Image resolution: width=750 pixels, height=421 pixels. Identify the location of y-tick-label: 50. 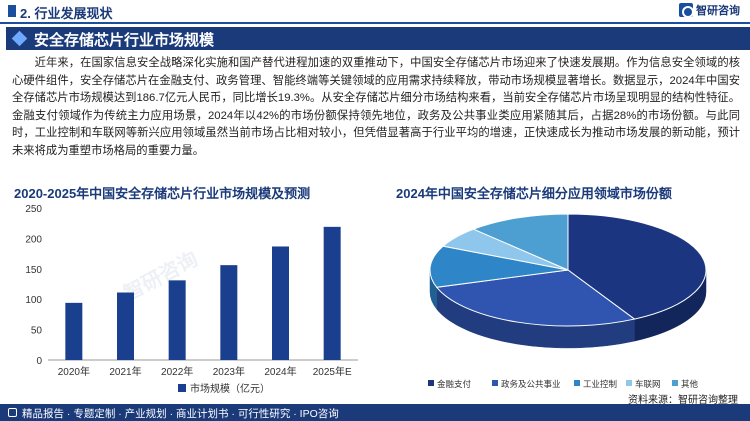
(37, 331).